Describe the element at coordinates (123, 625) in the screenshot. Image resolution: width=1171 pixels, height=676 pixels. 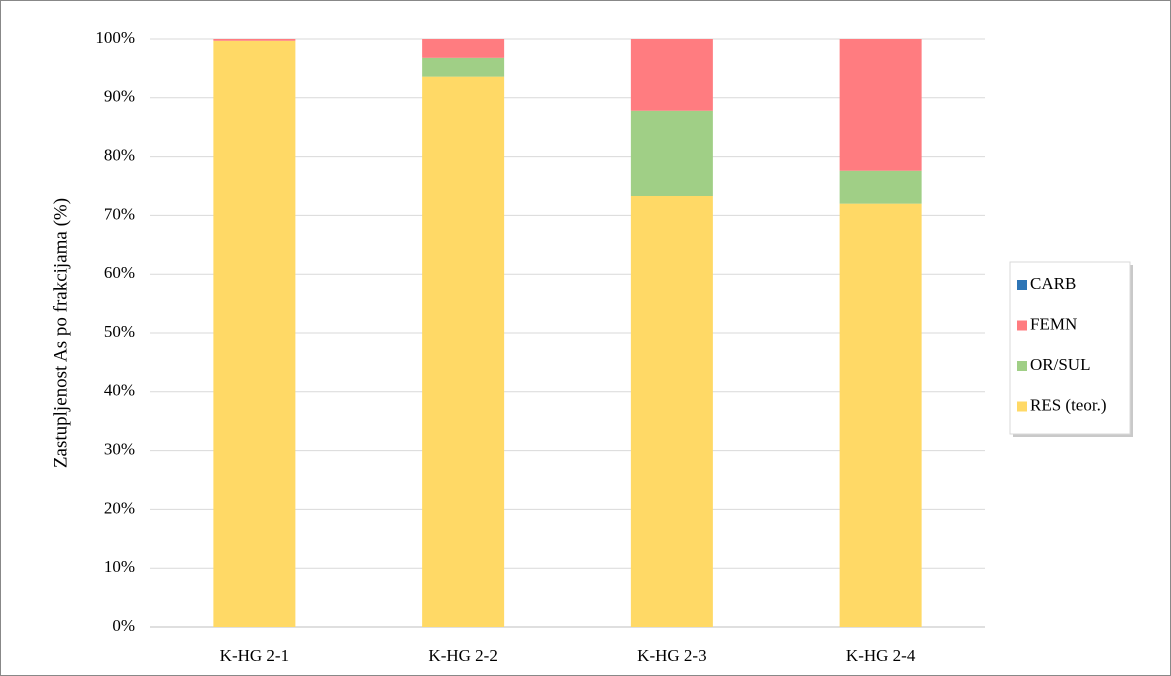
I see `y-tick-label: 0%` at that location.